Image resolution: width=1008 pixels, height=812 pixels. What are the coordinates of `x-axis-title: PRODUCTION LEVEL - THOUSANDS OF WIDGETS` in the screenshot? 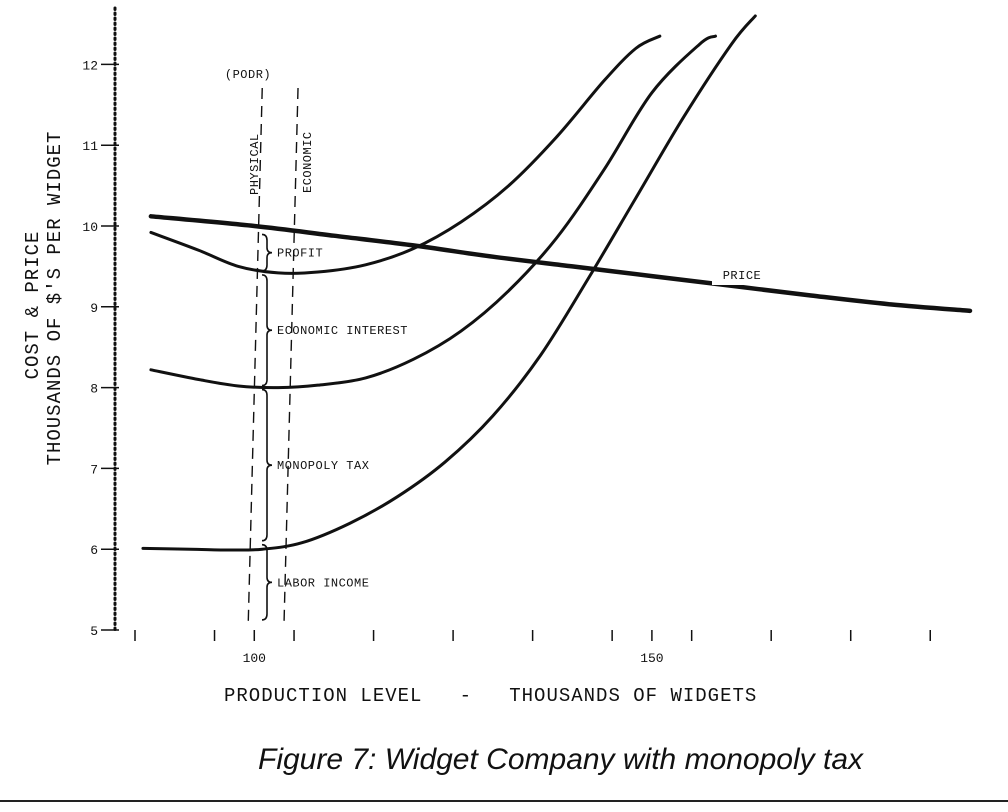 It's located at (490, 696).